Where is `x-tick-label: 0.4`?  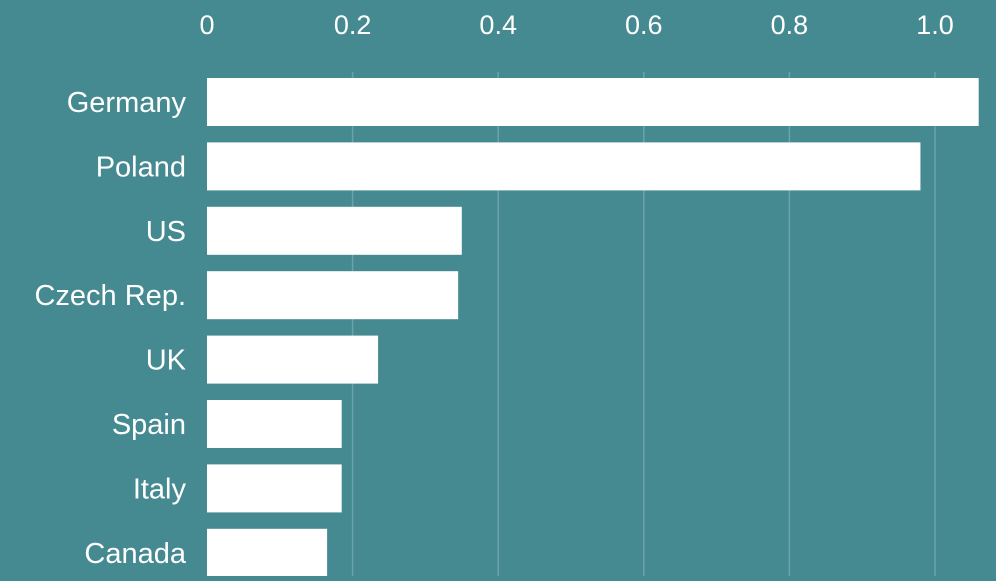 x-tick-label: 0.4 is located at coordinates (498, 25).